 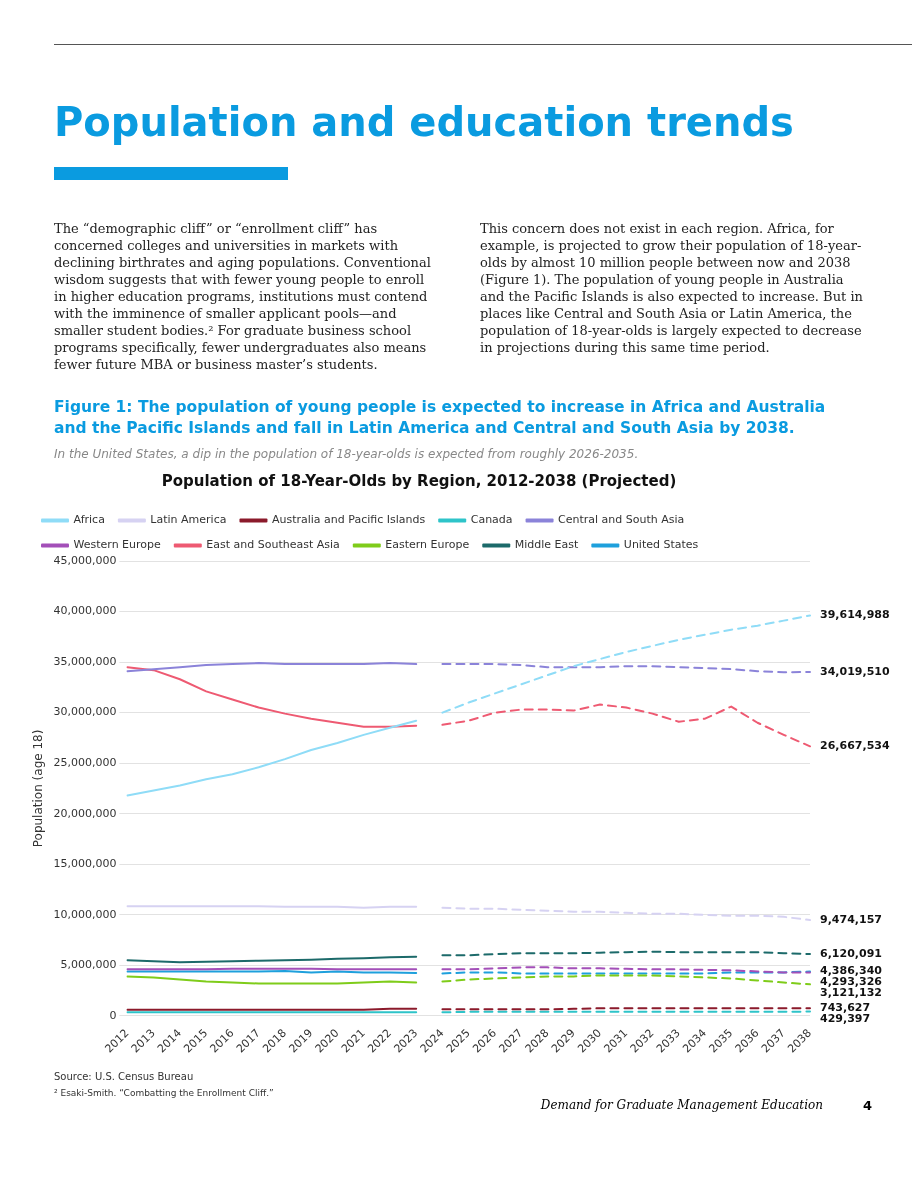 What do you see at coordinates (867, 1105) in the screenshot?
I see `text: 4` at bounding box center [867, 1105].